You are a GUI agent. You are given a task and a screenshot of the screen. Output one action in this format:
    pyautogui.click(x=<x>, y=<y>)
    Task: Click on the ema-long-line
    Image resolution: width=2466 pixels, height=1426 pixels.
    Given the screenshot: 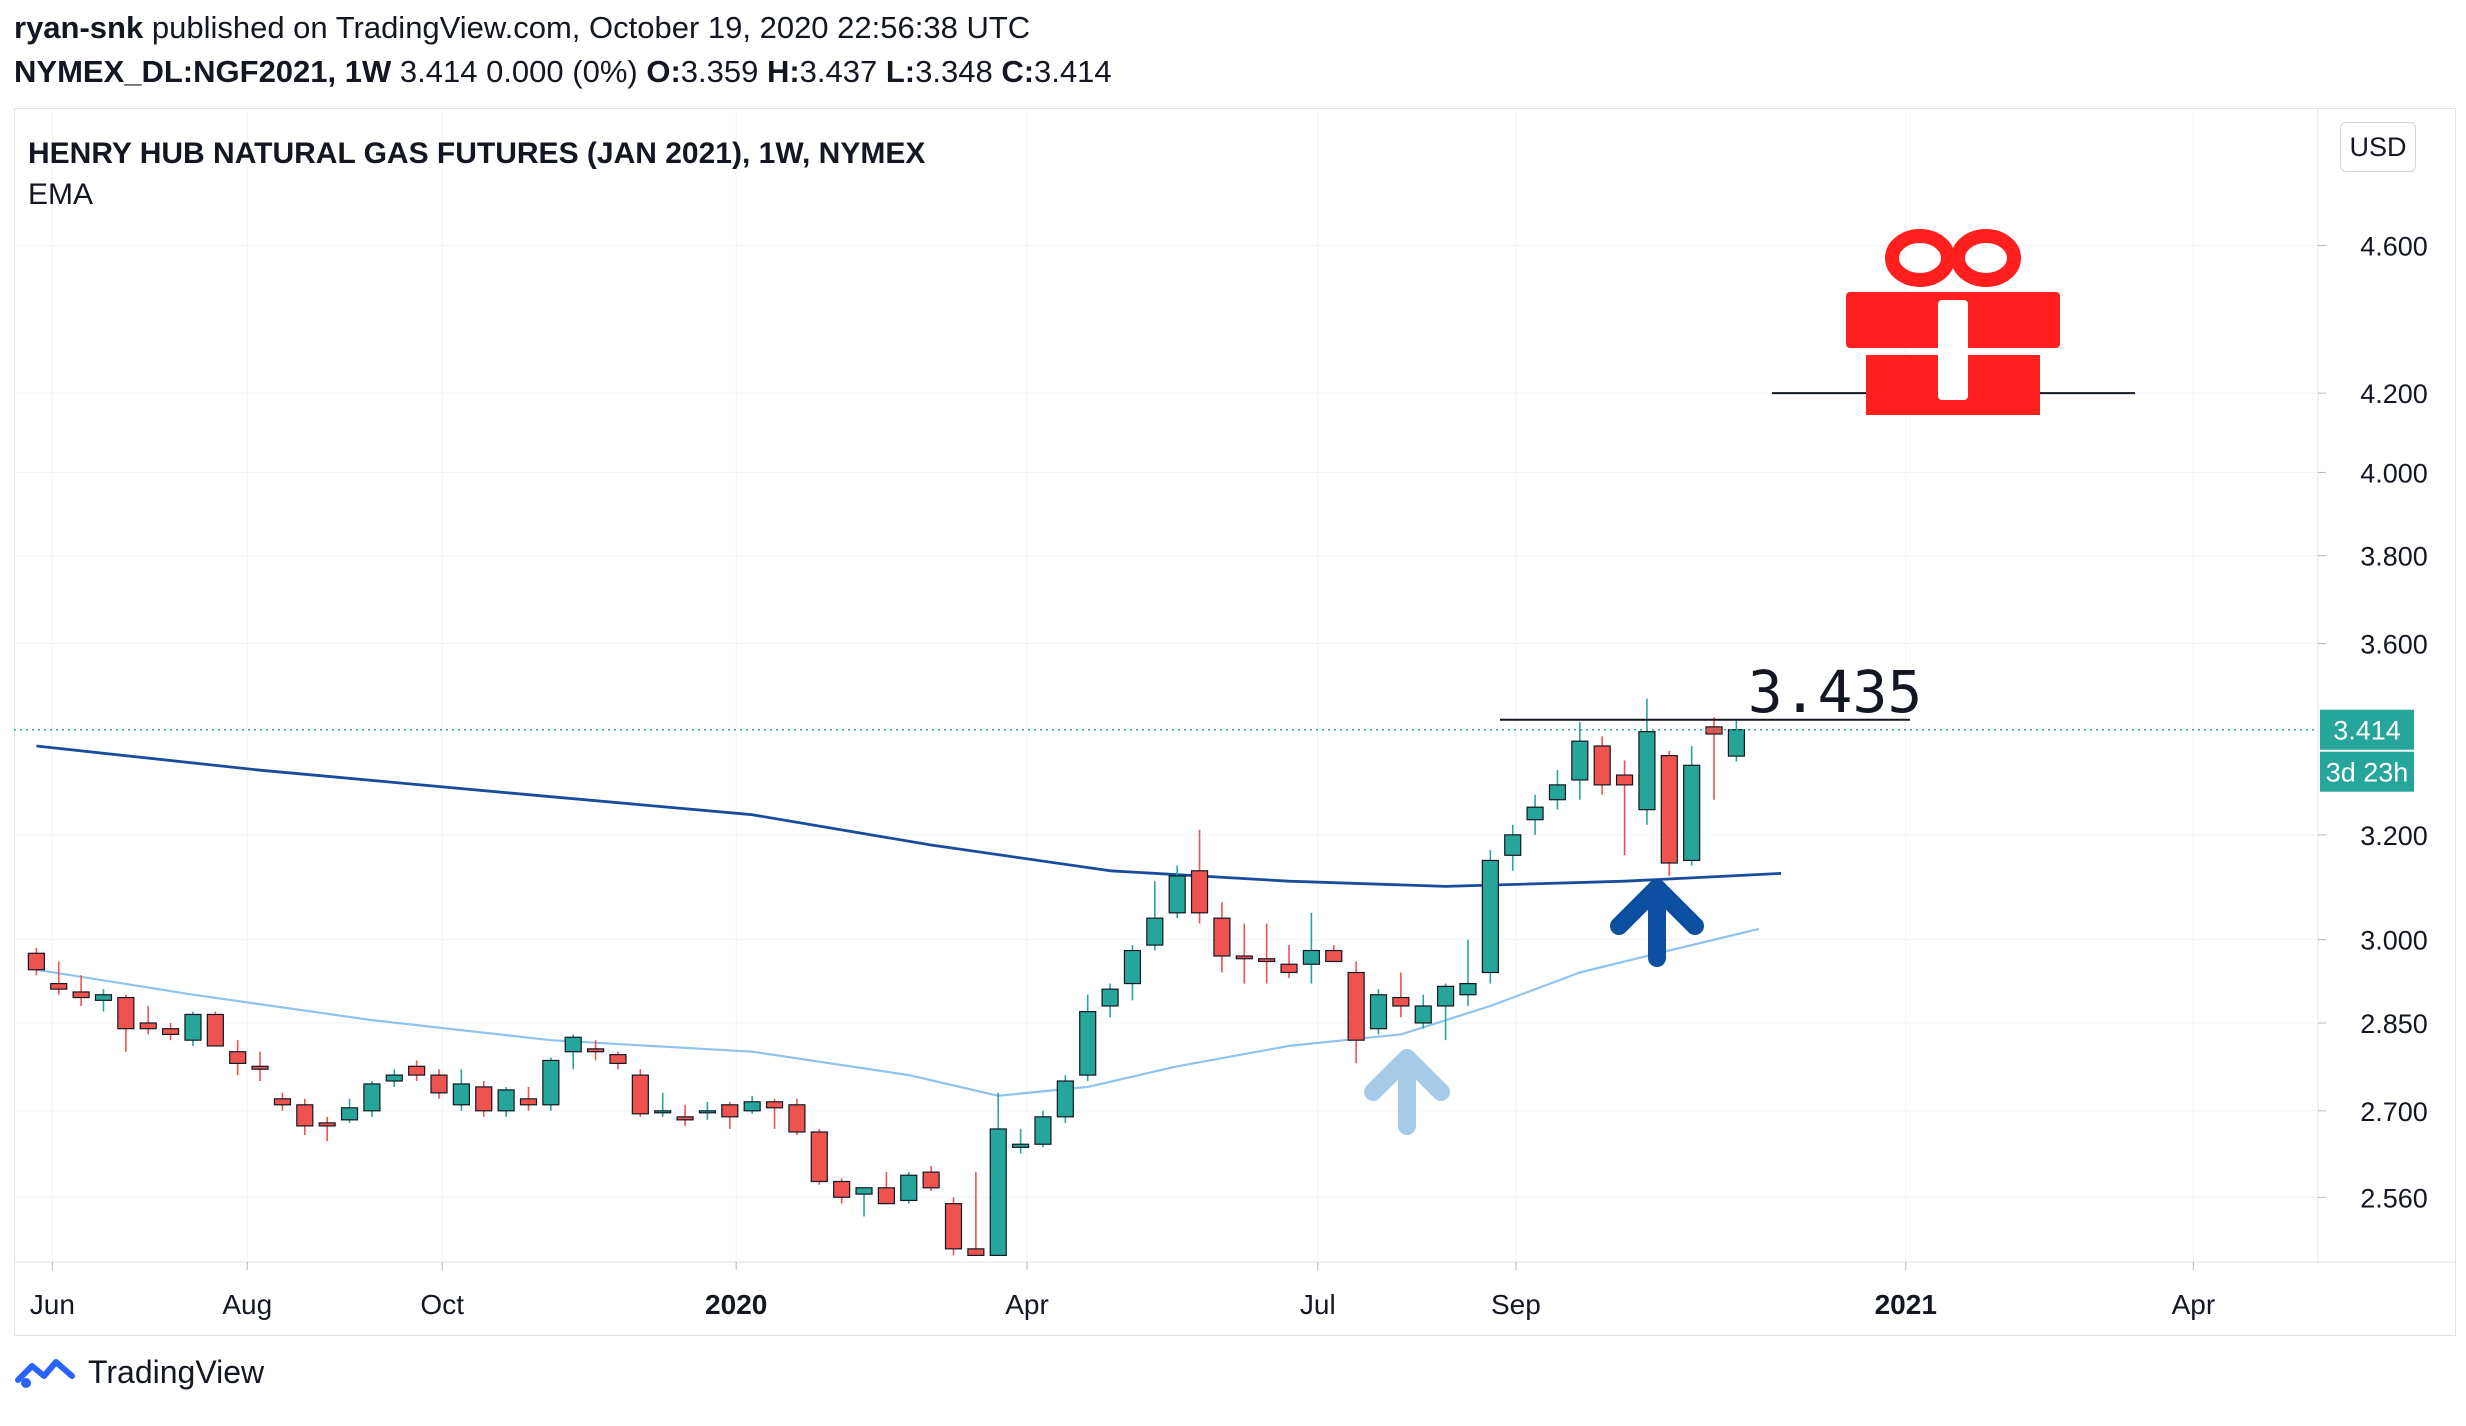 What is the action you would take?
    pyautogui.click(x=909, y=816)
    